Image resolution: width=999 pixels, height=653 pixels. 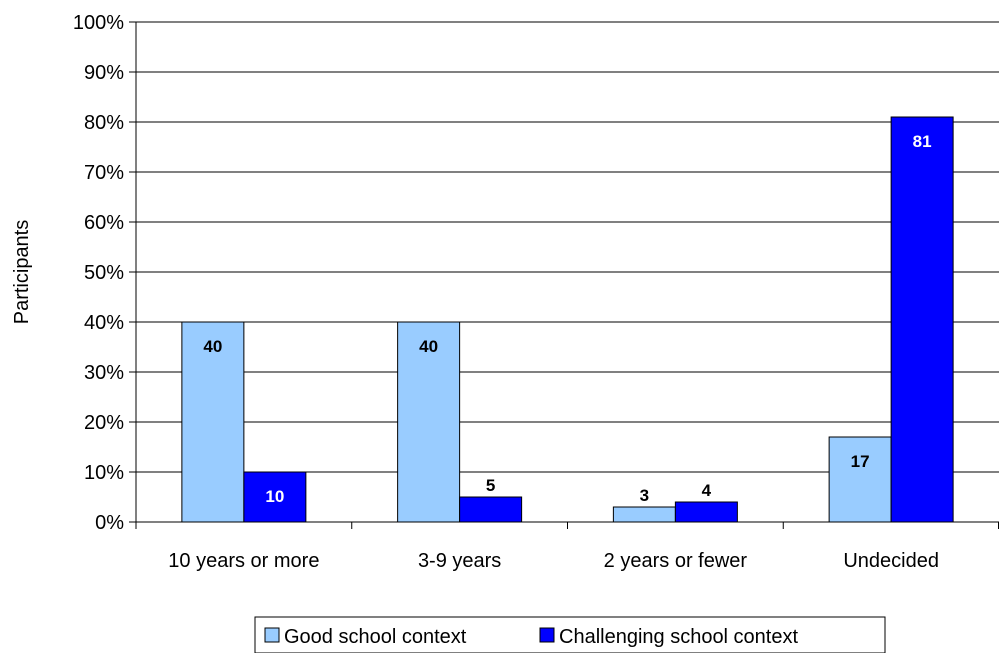 I want to click on data-label: 17, so click(x=860, y=461).